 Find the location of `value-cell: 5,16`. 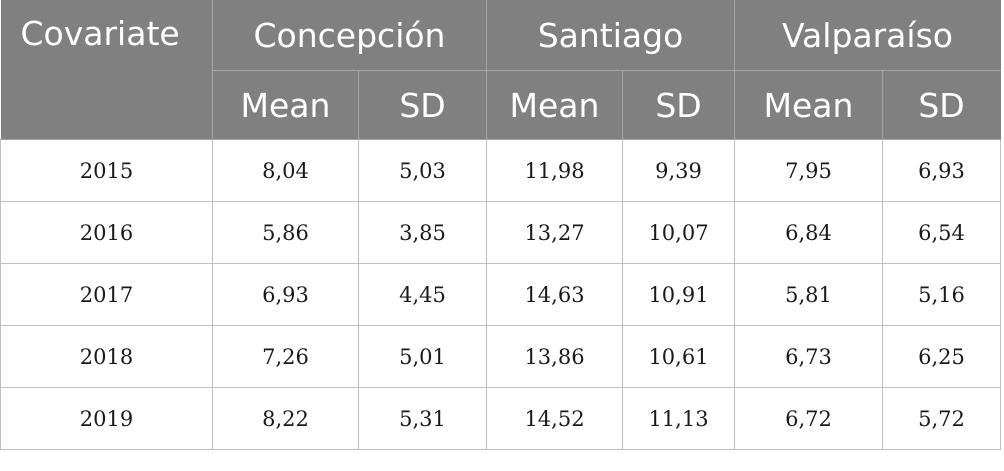

value-cell: 5,16 is located at coordinates (941, 294).